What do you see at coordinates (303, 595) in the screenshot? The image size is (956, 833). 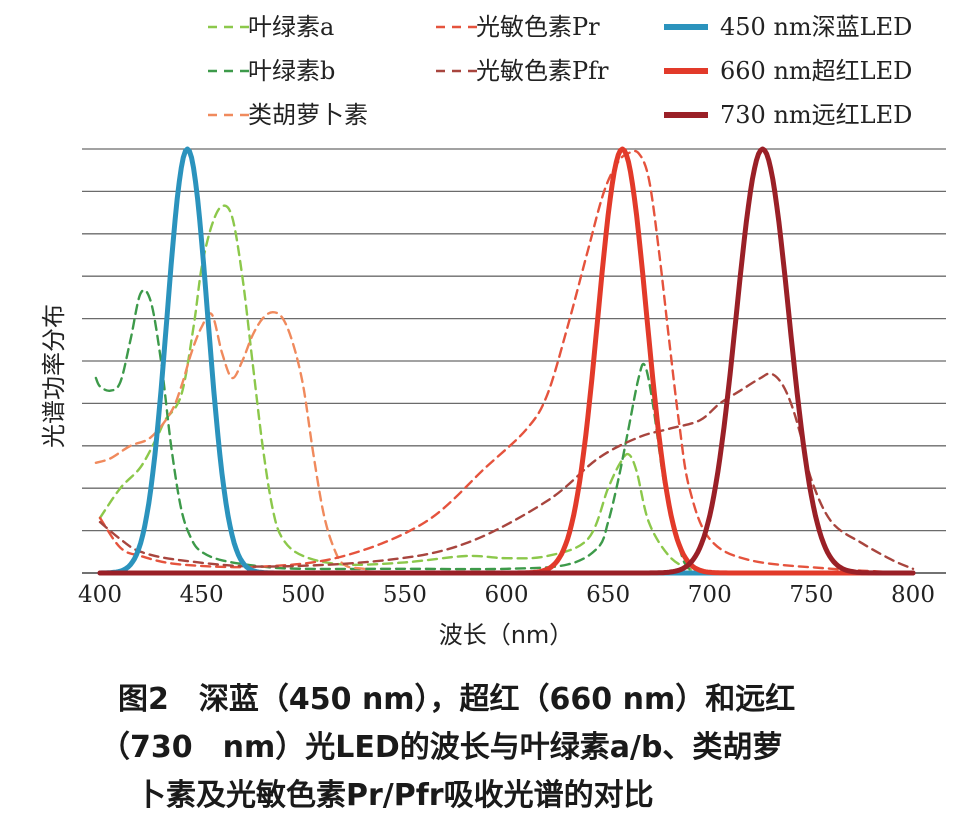 I see `x-tick-label: 500` at bounding box center [303, 595].